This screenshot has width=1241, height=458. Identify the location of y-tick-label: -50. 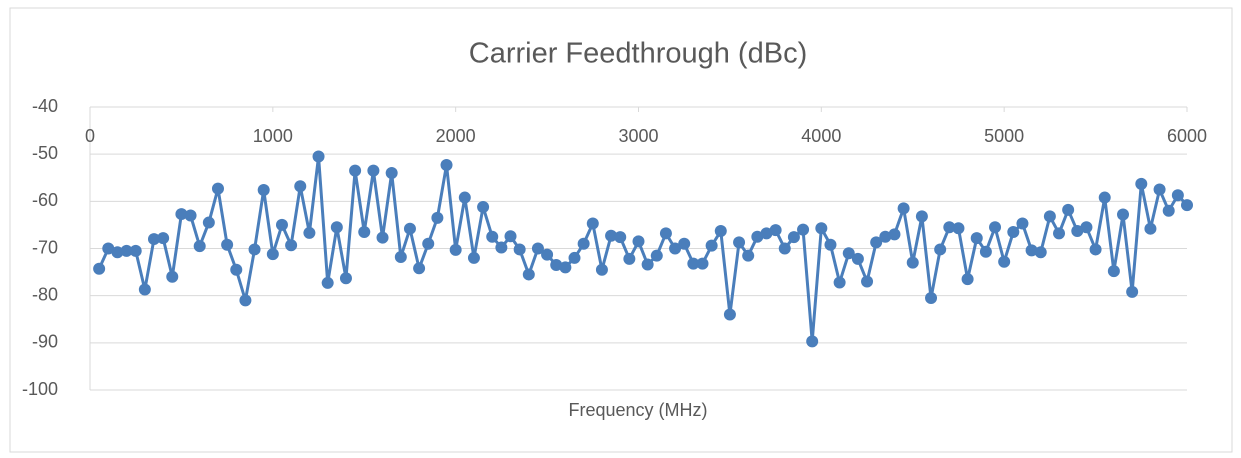
(45, 153).